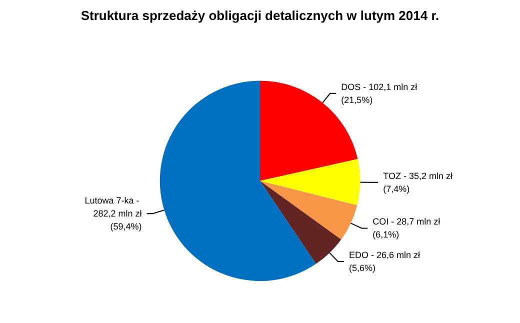 This screenshot has height=323, width=520. I want to click on slice-label: COI - 28,7 mln zł (6,1%), so click(406, 228).